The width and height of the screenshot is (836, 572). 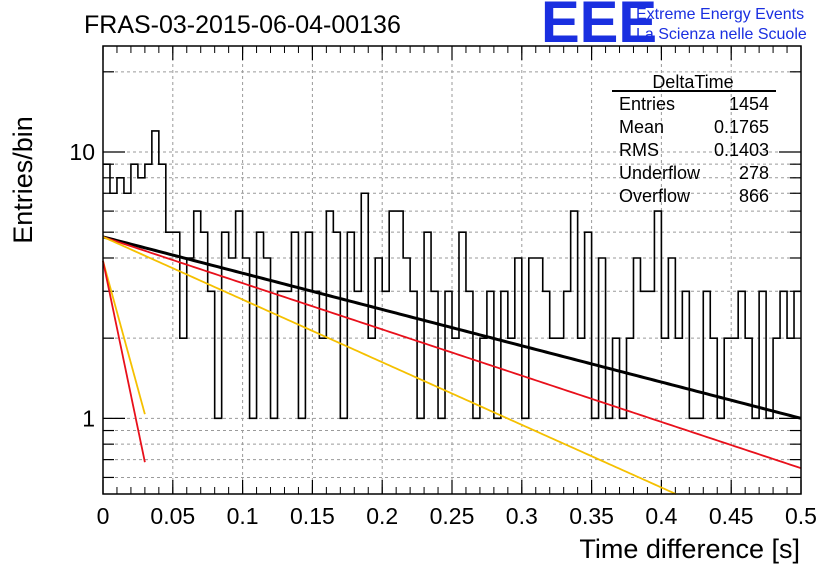 What do you see at coordinates (242, 25) in the screenshot?
I see `chart-title: FRAS-03-2015-06-04-00136` at bounding box center [242, 25].